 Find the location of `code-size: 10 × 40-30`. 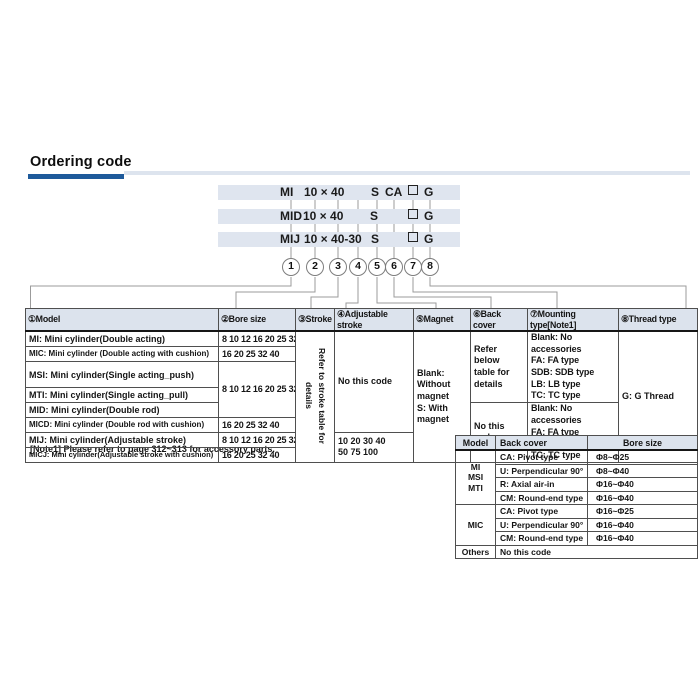

code-size: 10 × 40-30 is located at coordinates (333, 239).